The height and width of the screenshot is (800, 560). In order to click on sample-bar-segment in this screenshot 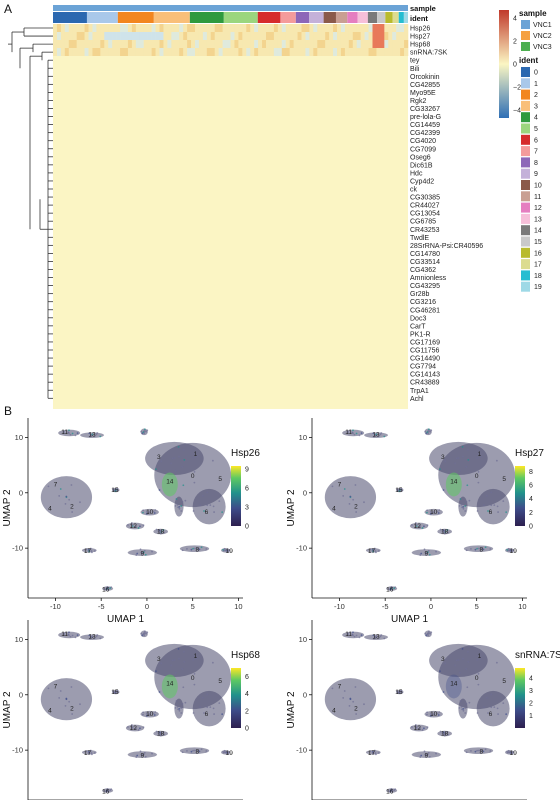, I will do `click(325, 8)`.